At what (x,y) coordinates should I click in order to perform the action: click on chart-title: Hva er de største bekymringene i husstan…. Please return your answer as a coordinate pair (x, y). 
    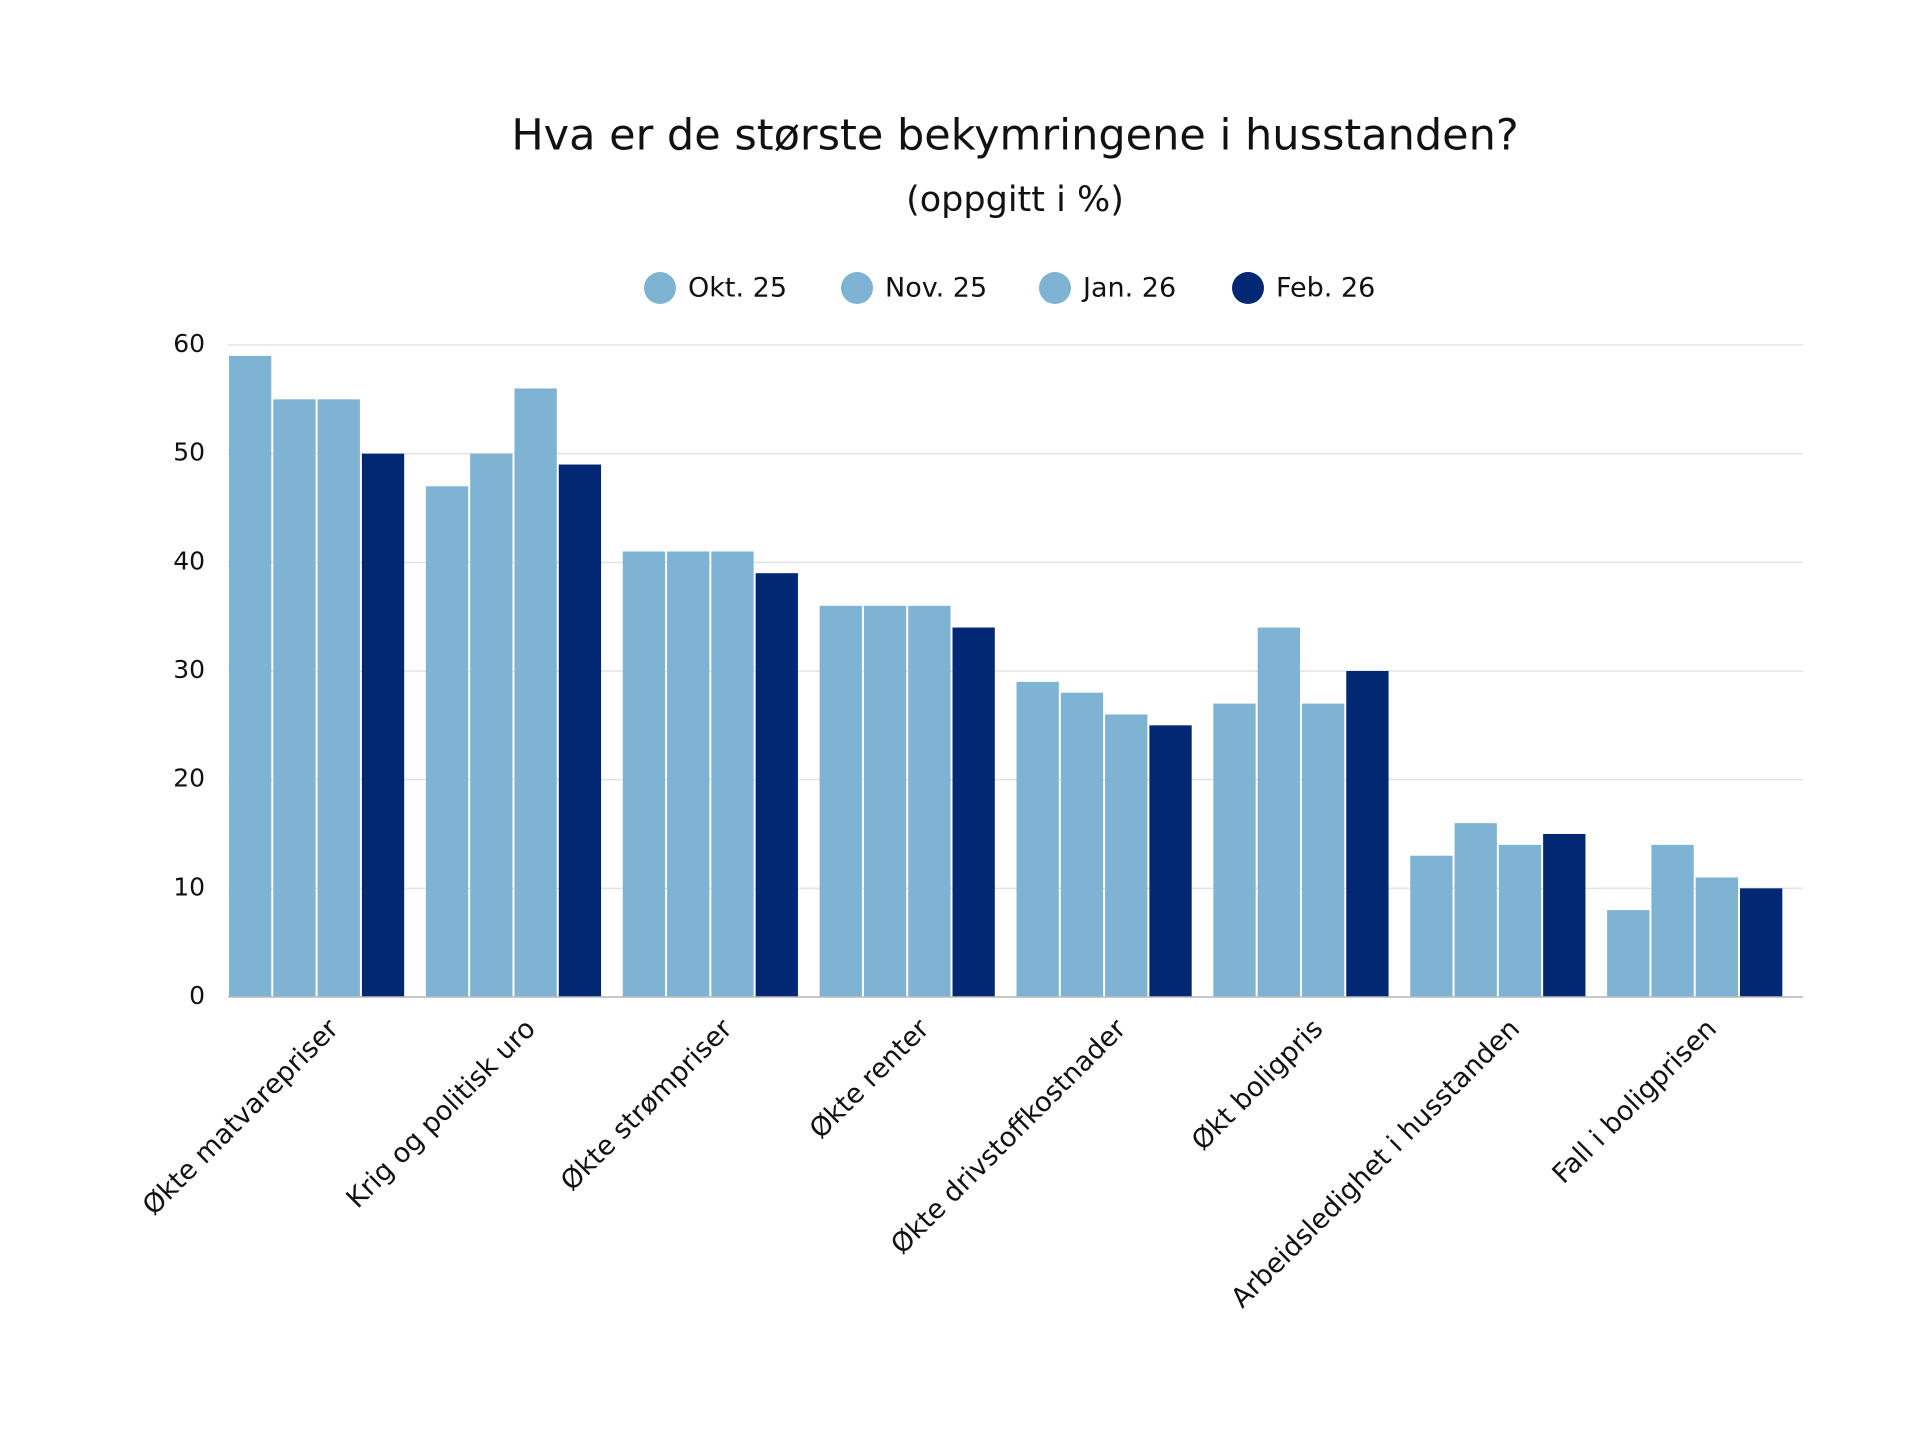
    Looking at the image, I should click on (1014, 136).